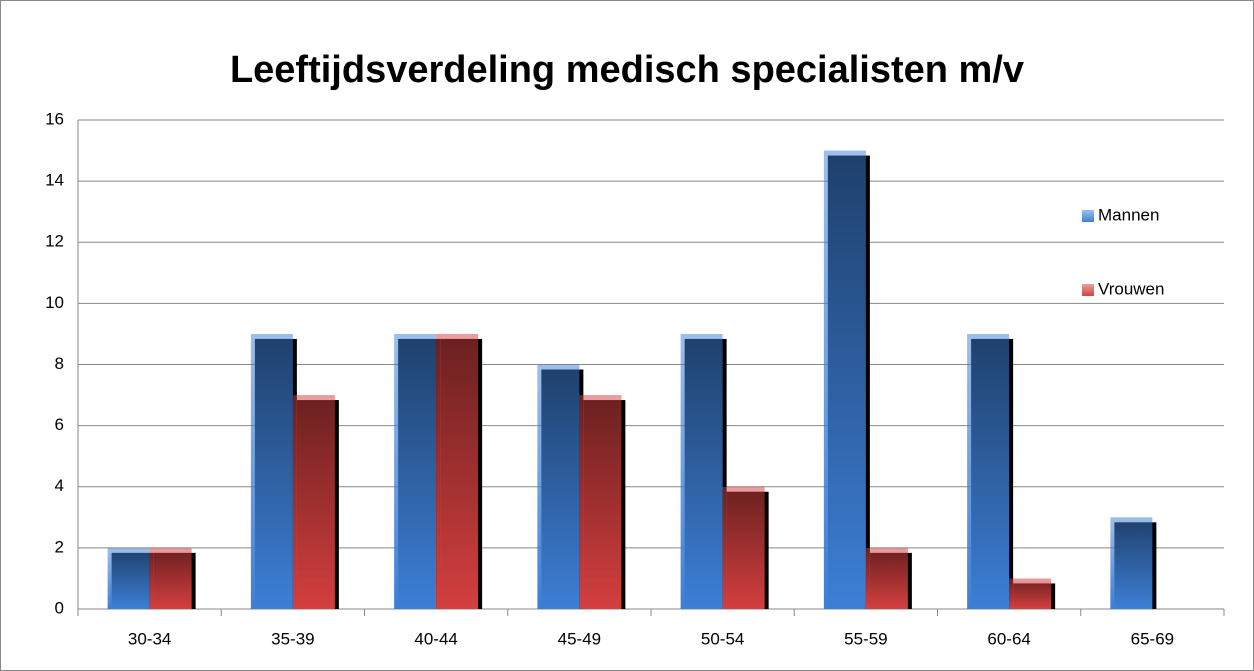 This screenshot has height=671, width=1254. What do you see at coordinates (54, 118) in the screenshot?
I see `y-tick-label: 16` at bounding box center [54, 118].